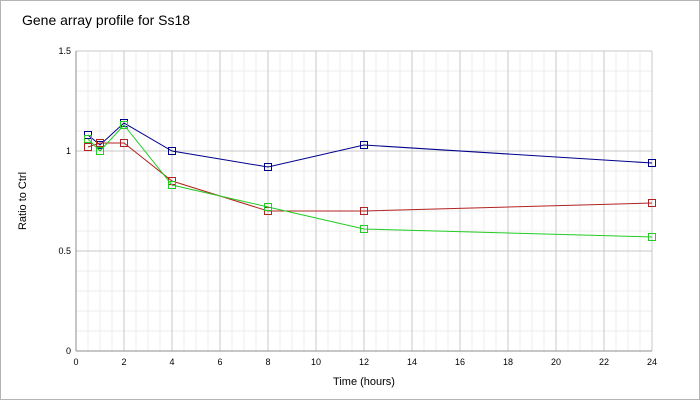 The width and height of the screenshot is (700, 400). What do you see at coordinates (64, 51) in the screenshot?
I see `y-tick-label: 1.5` at bounding box center [64, 51].